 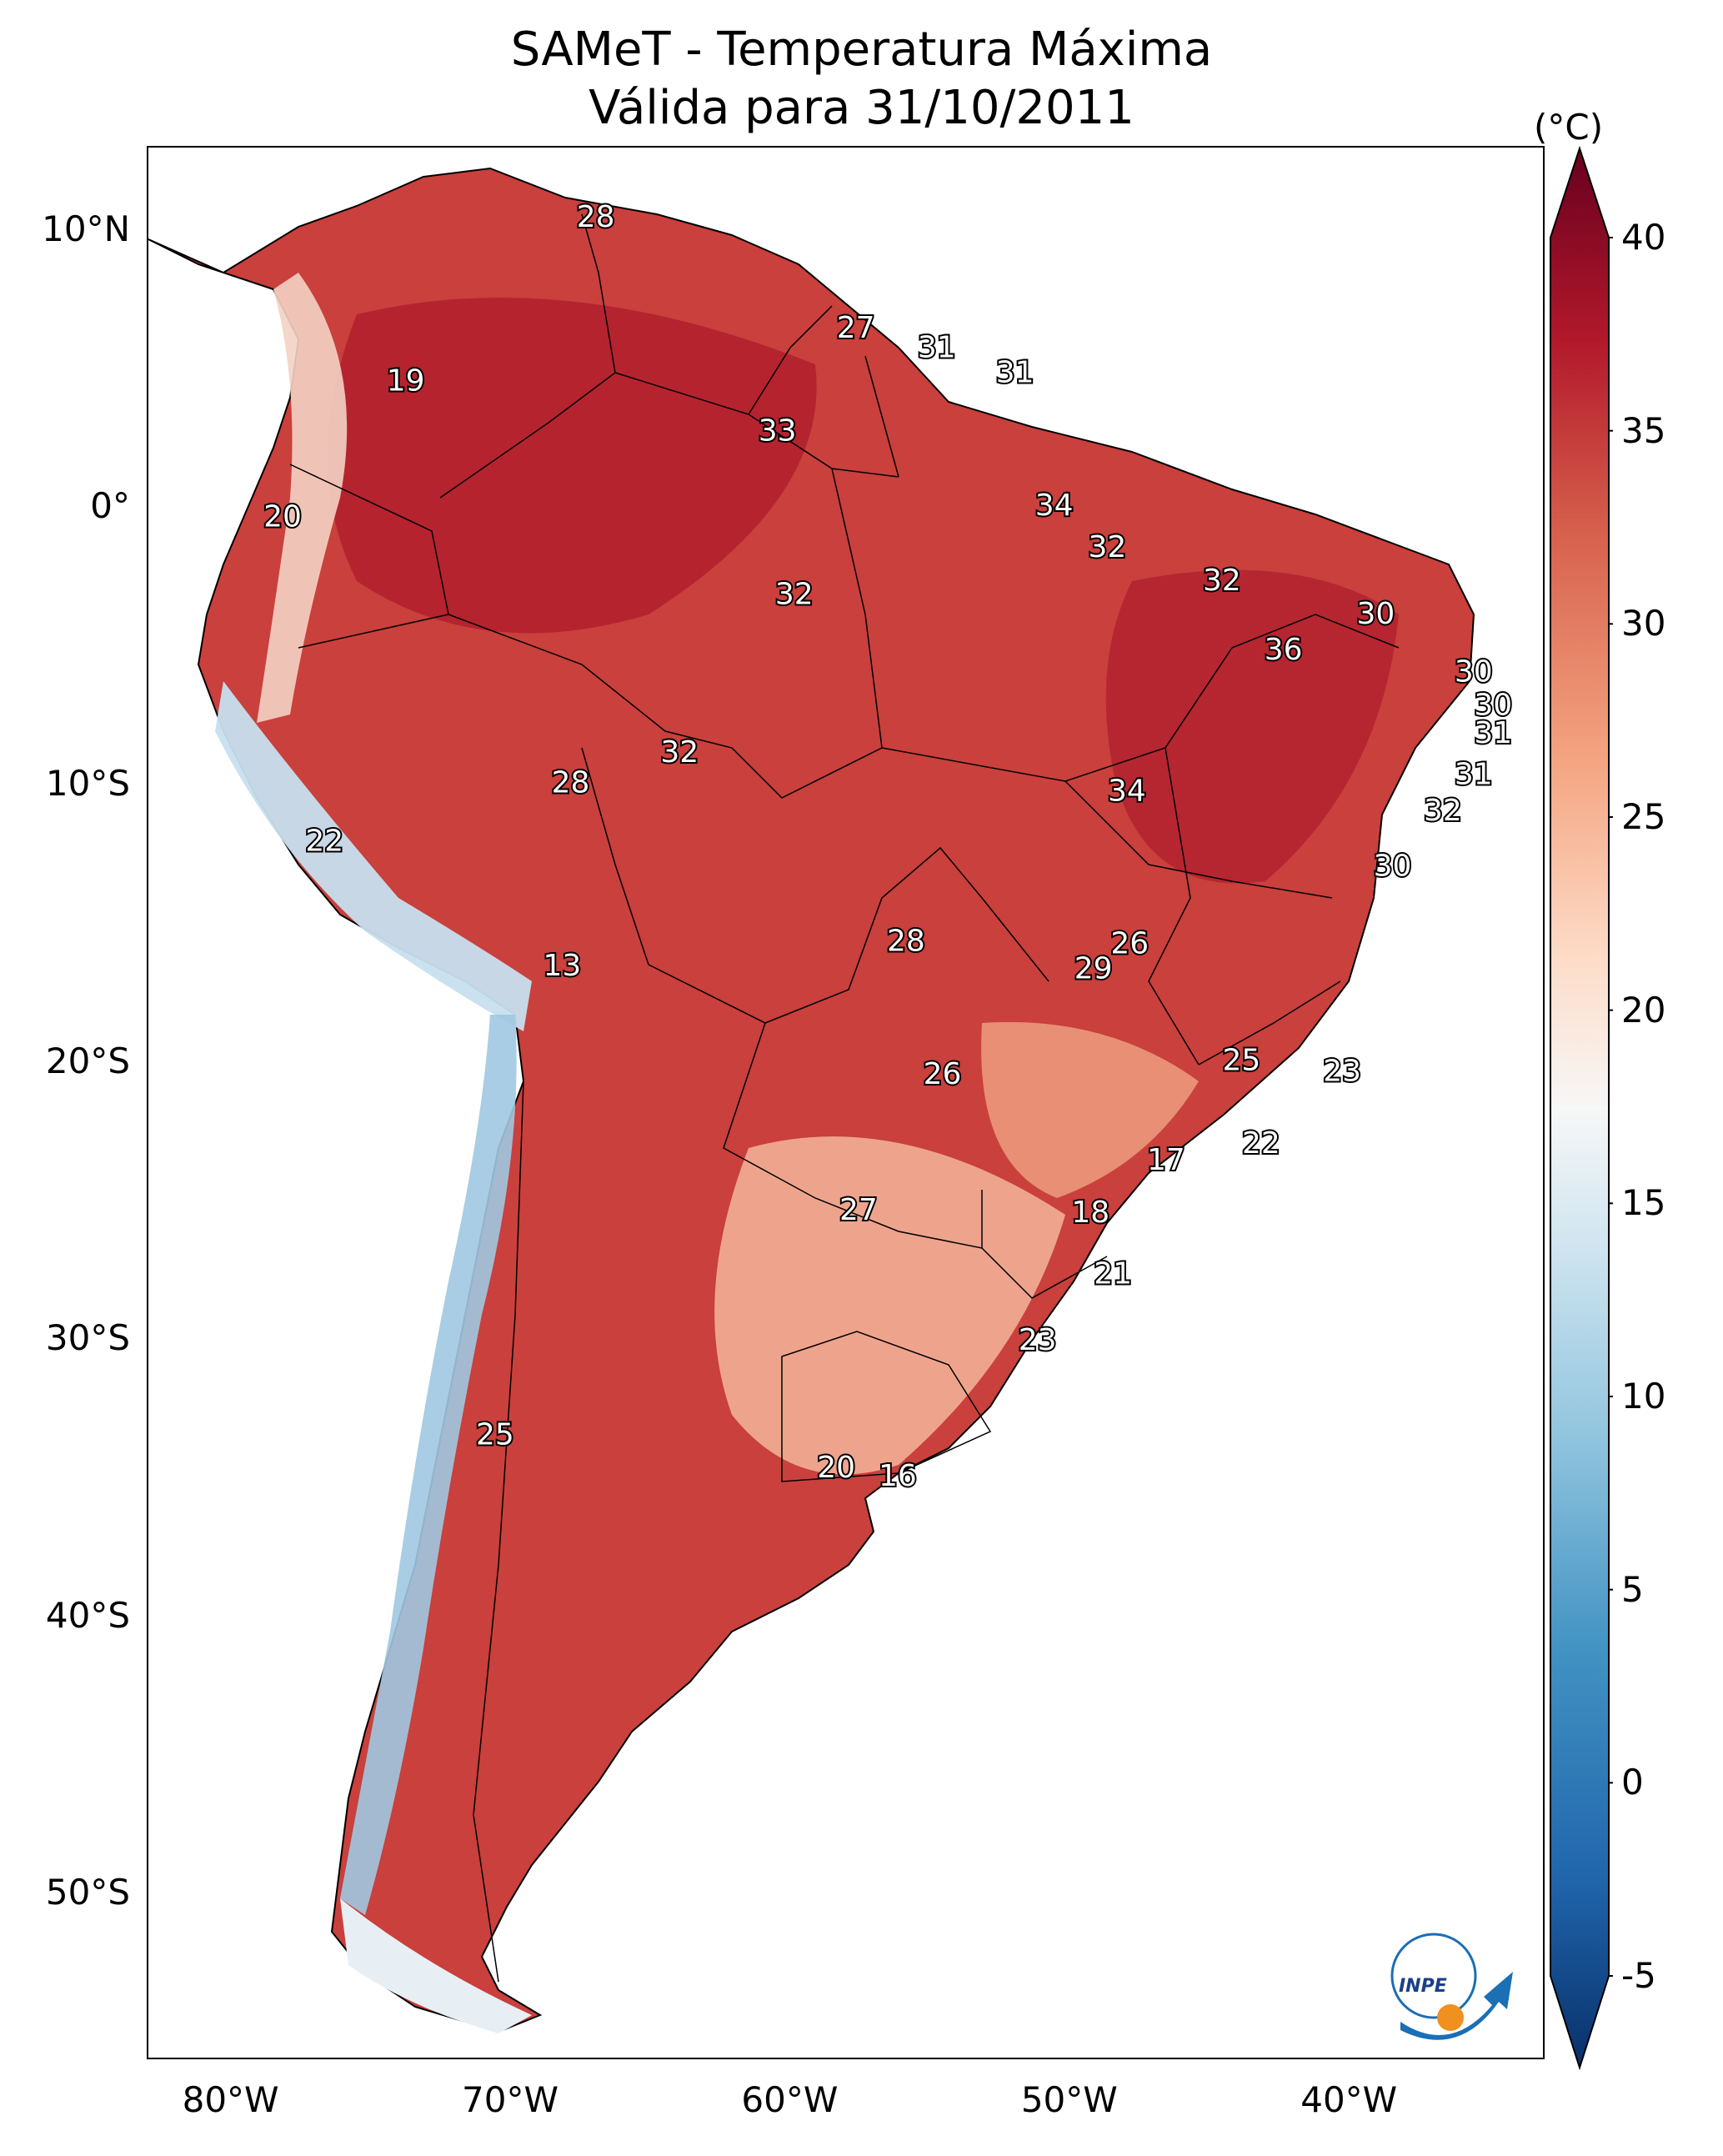 I want to click on colorbar-tick-label: 0, so click(x=1632, y=1782).